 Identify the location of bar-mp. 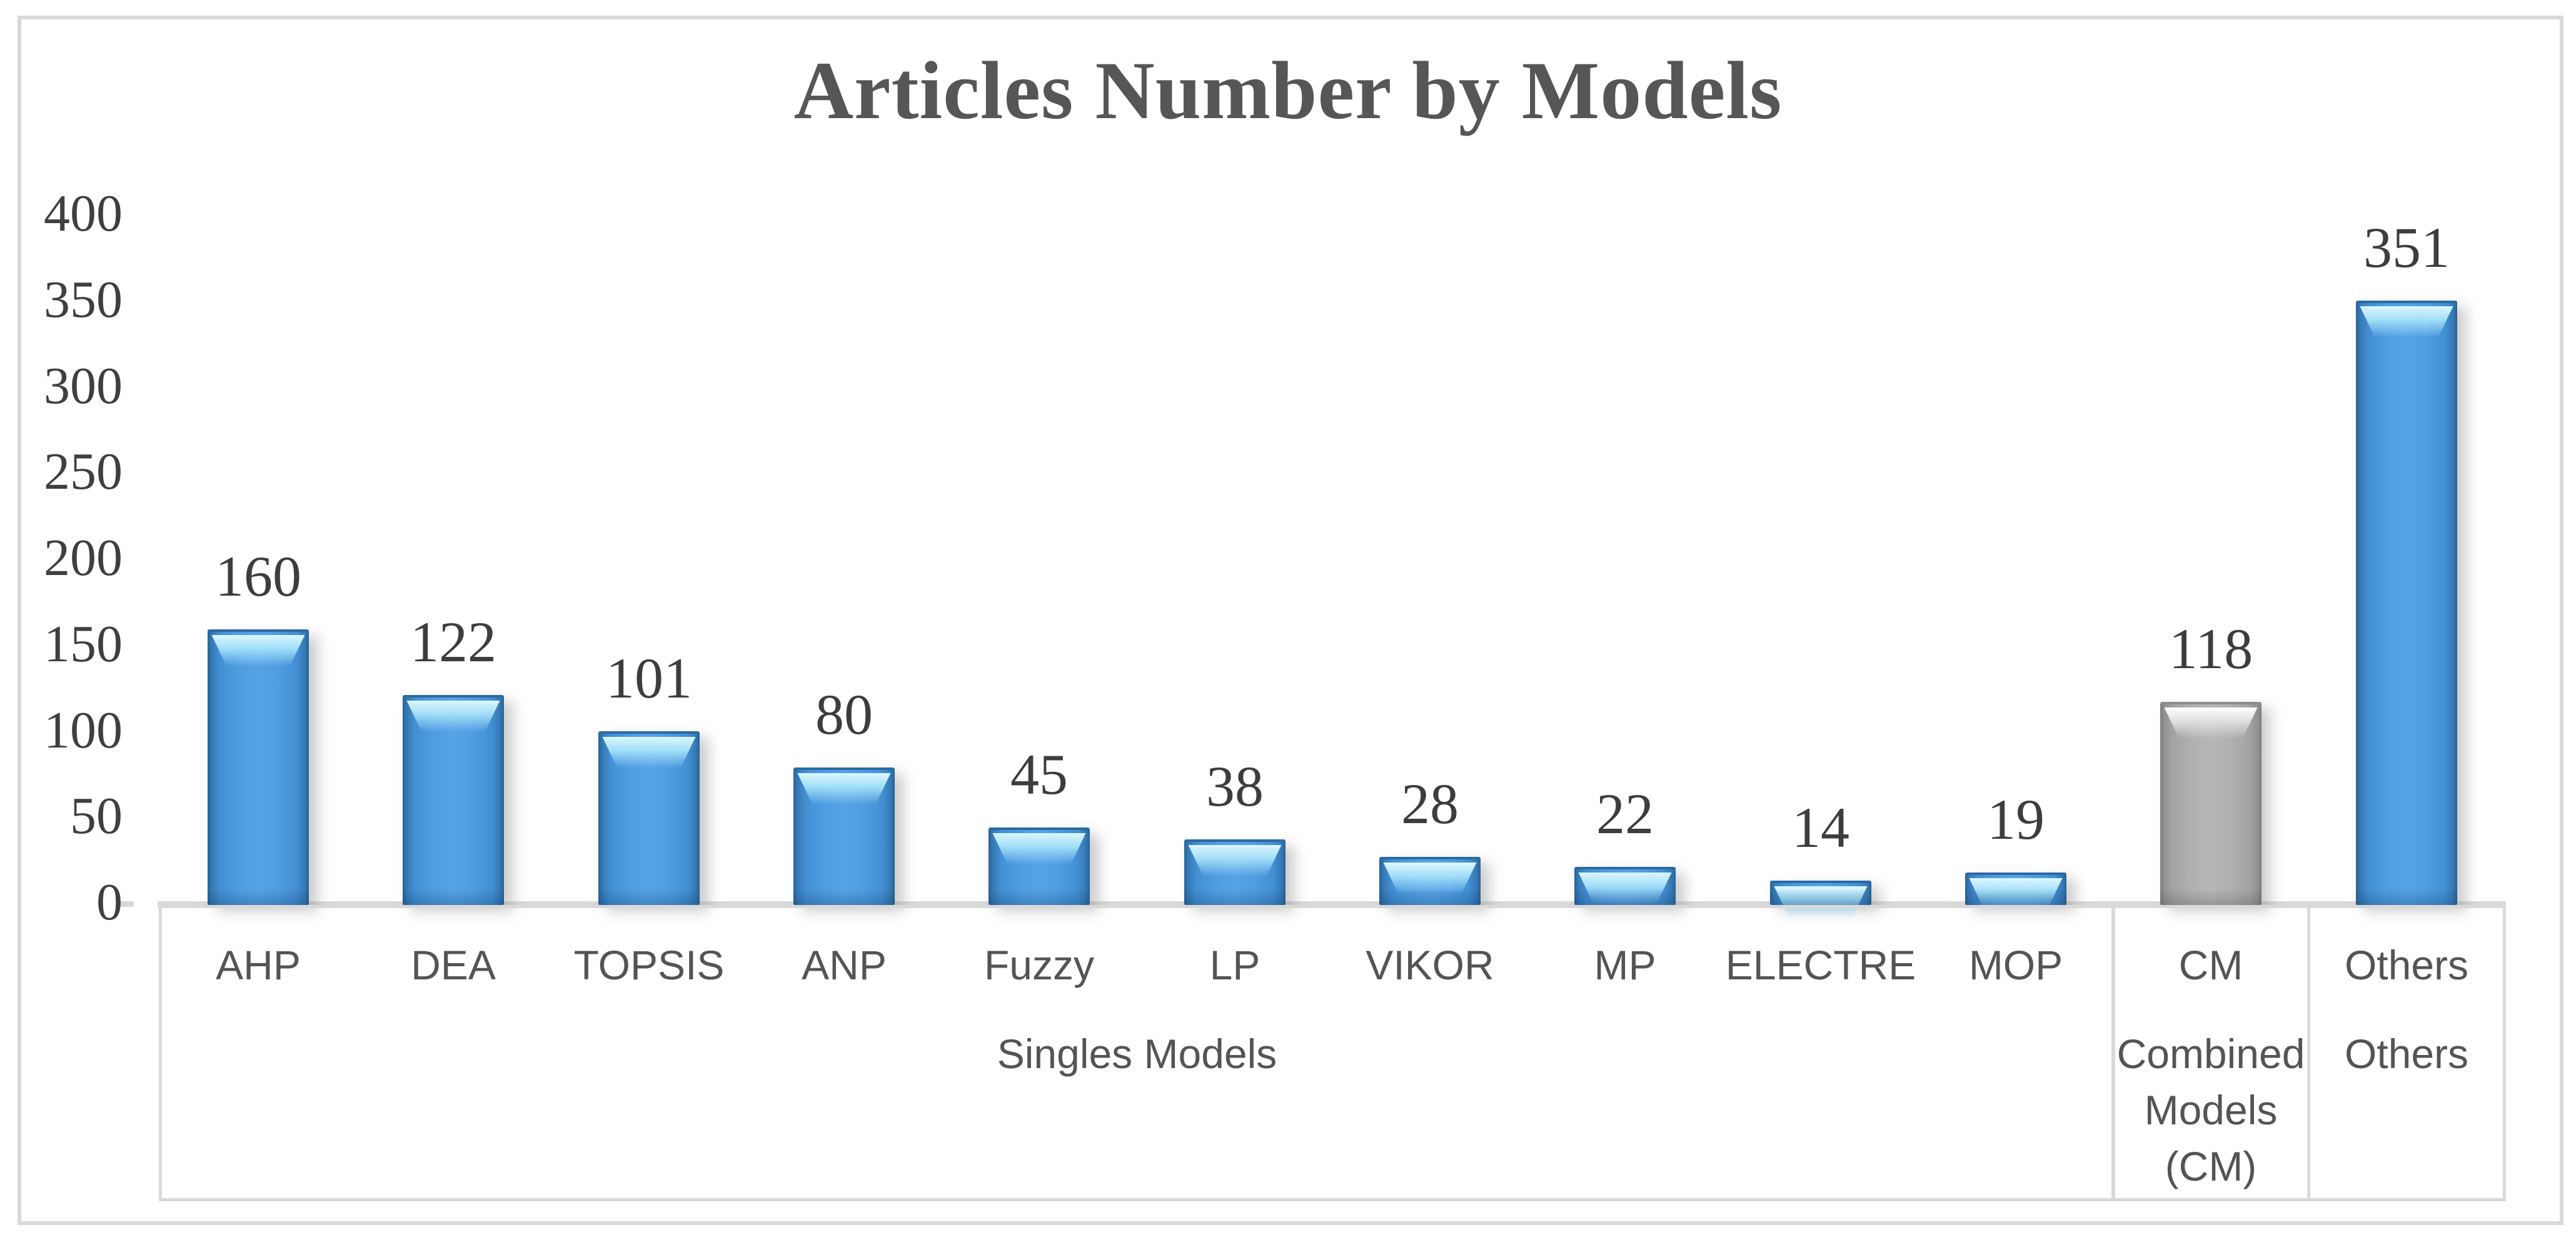
(1625, 886).